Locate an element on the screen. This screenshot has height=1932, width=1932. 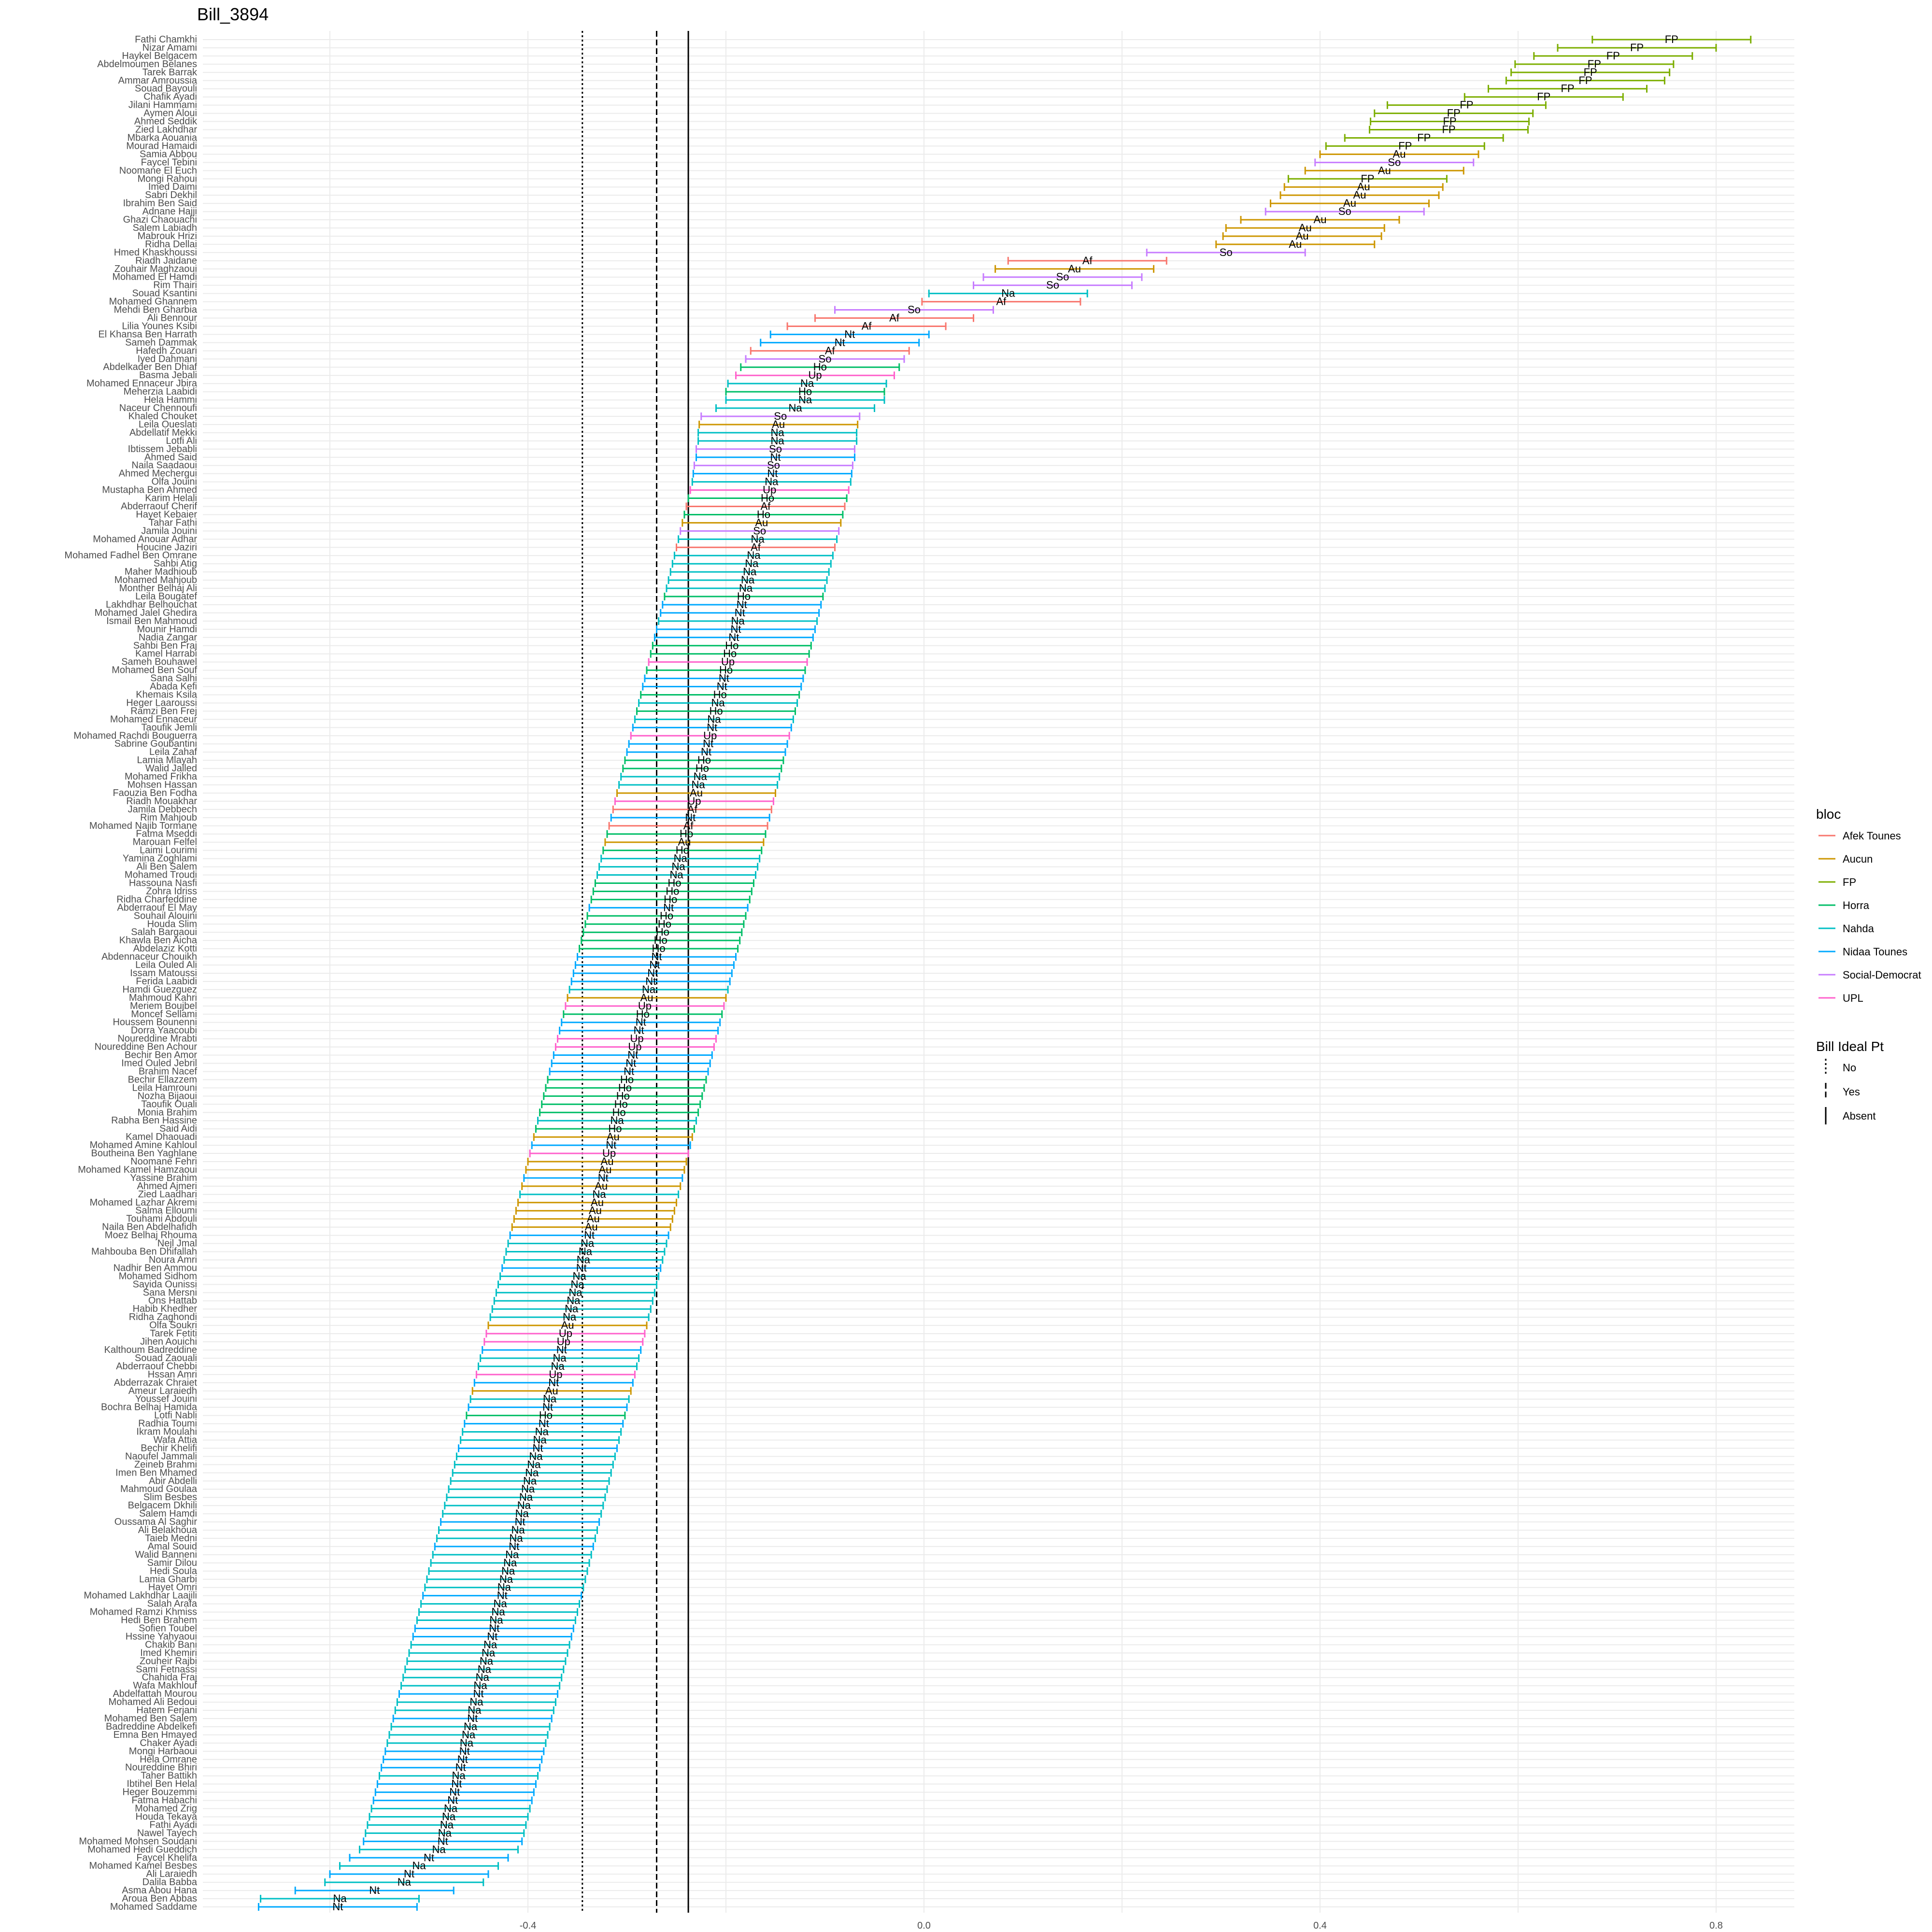
member-name-label: Naoufel Jammali is located at coordinates (161, 1456).